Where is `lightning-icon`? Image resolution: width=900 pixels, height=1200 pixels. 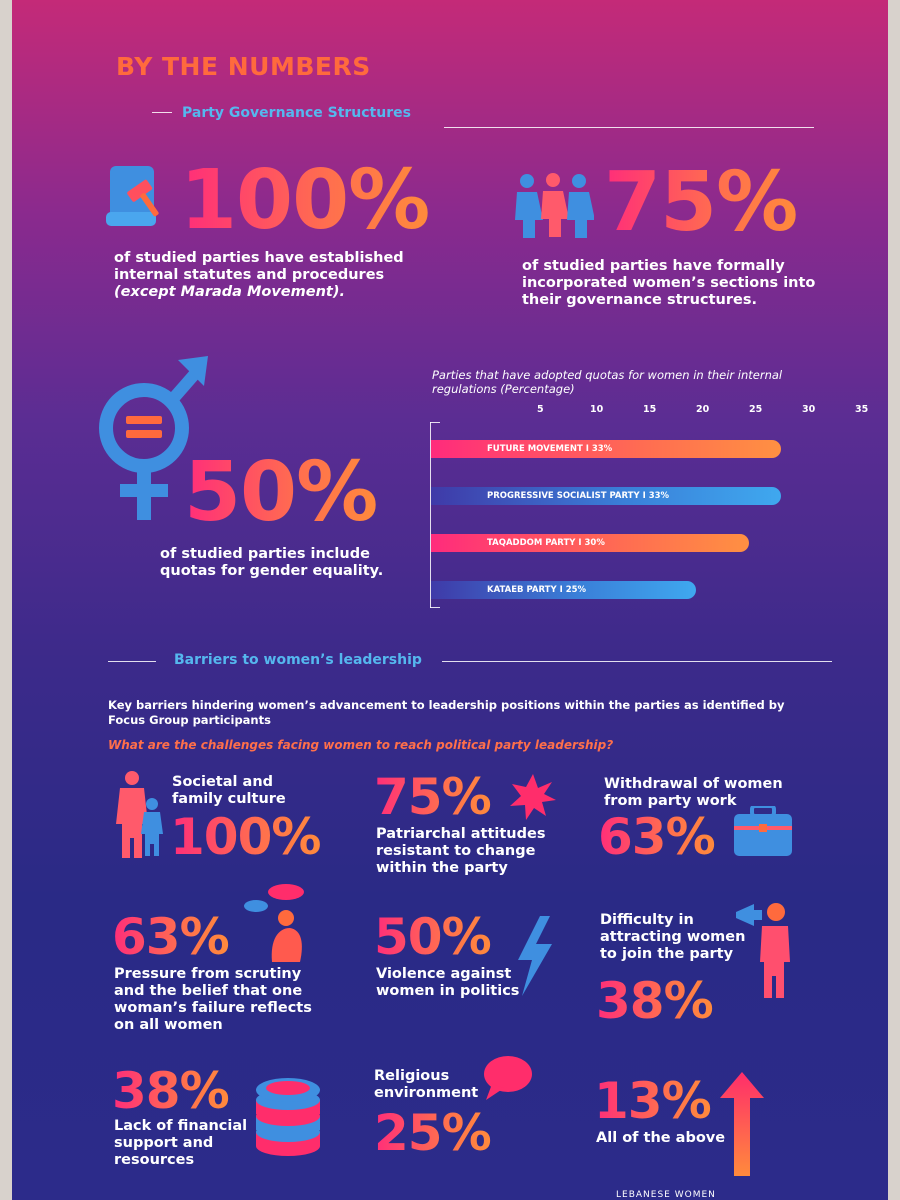
lightning-icon is located at coordinates (535, 956).